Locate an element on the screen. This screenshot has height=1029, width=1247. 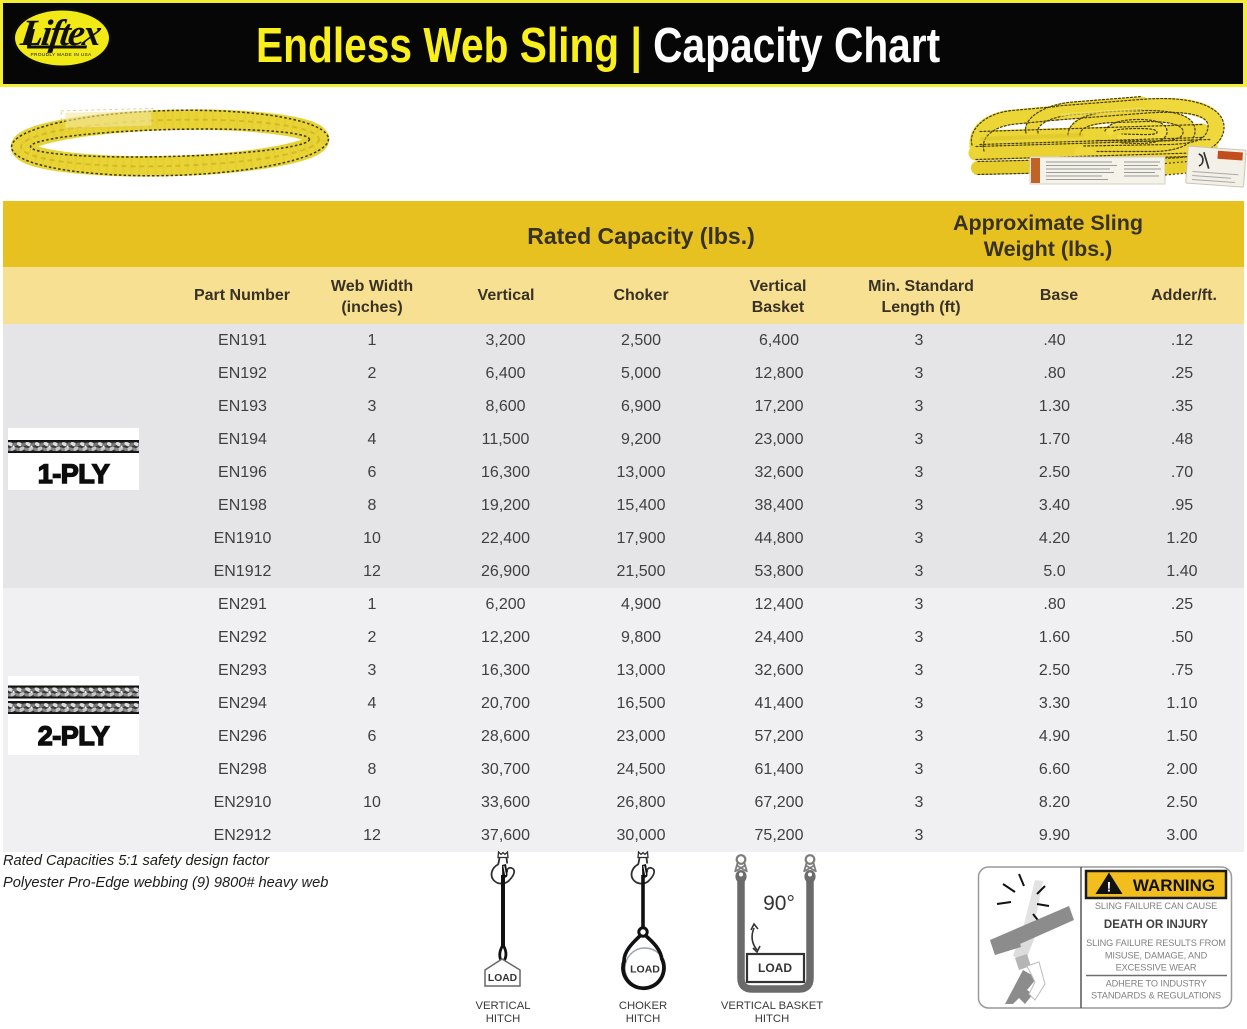
svg-text: WARNING is located at coordinates (1174, 885).